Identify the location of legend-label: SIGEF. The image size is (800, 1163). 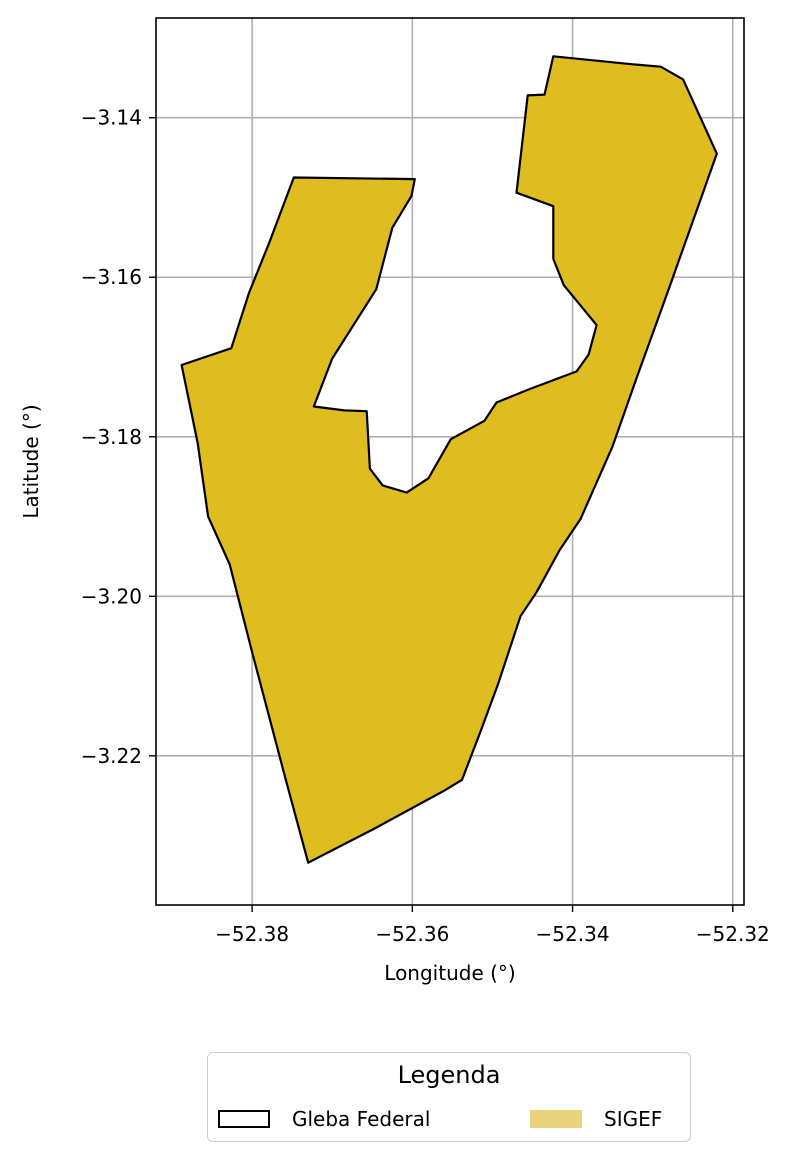
(633, 1119).